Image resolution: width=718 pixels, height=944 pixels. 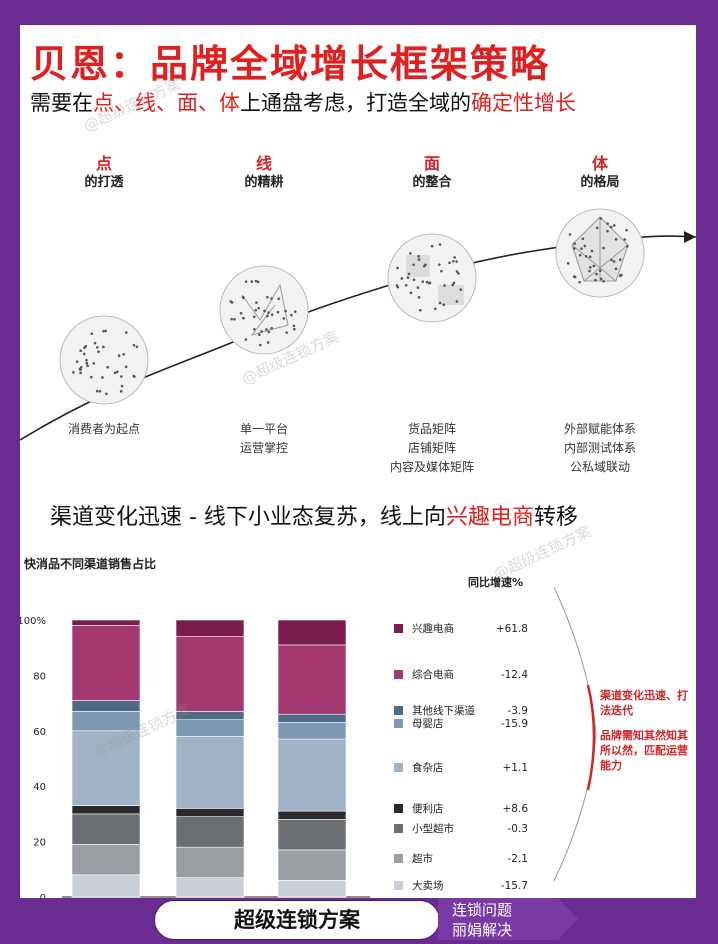 I want to click on chart-title: 快消品不同渠道销售占比, so click(x=90, y=564).